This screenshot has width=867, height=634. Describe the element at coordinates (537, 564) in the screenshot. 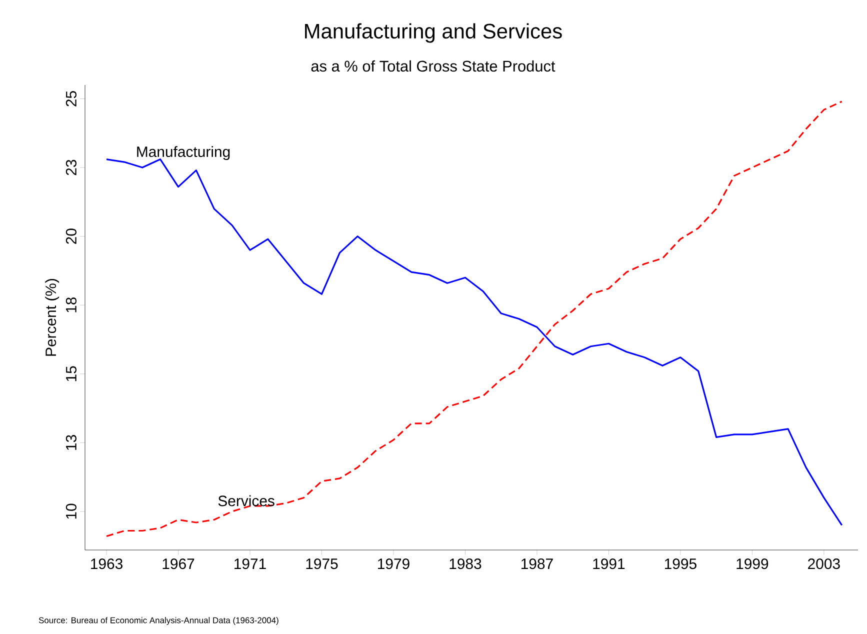

I see `x-tick-label: 1987` at that location.